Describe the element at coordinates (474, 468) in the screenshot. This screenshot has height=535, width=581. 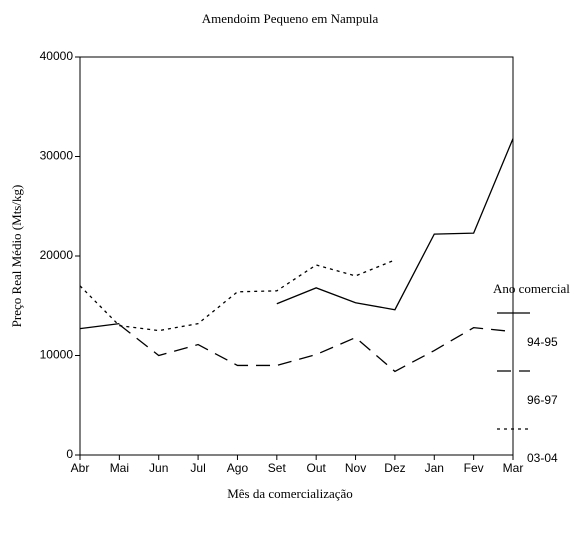
I see `x-tick-label: Fev` at that location.